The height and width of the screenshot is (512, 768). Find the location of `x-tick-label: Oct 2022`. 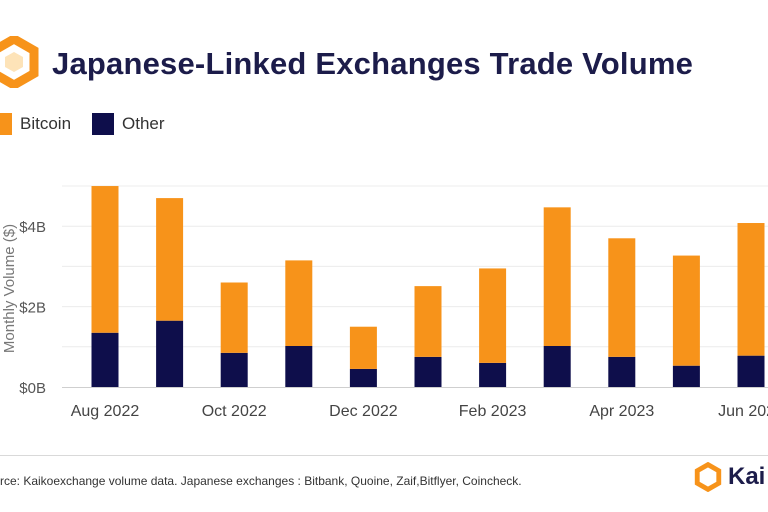

x-tick-label: Oct 2022 is located at coordinates (234, 411).